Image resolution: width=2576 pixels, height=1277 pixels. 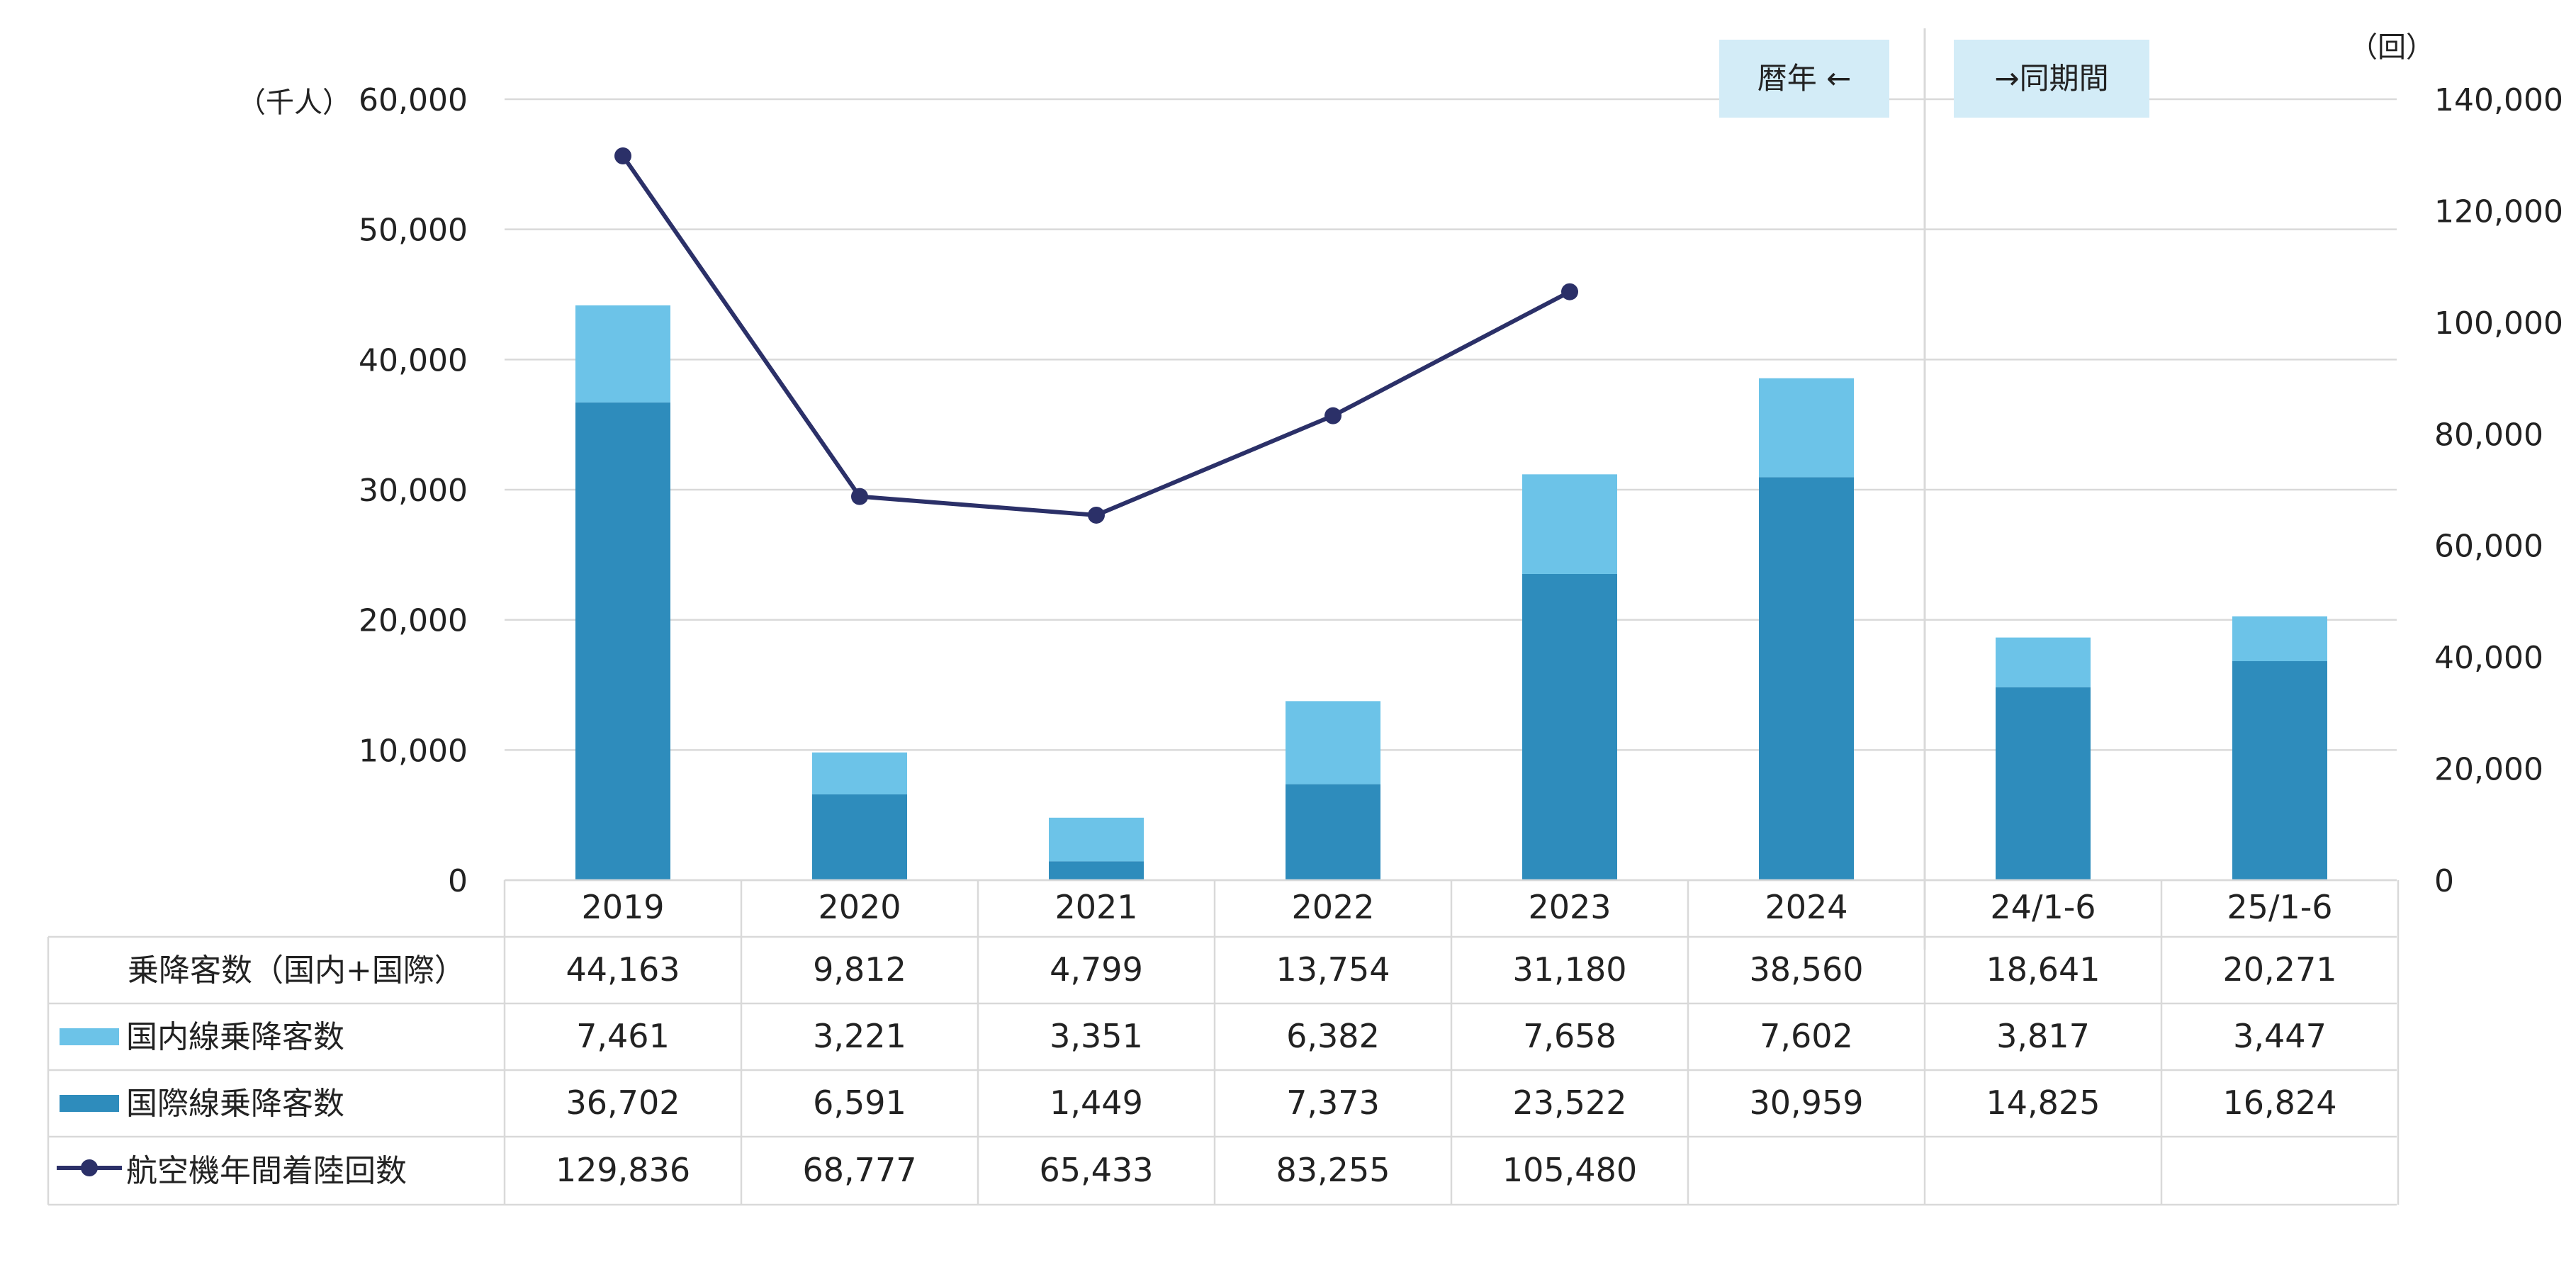 What do you see at coordinates (414, 360) in the screenshot?
I see `left-tick-label: 40,000` at bounding box center [414, 360].